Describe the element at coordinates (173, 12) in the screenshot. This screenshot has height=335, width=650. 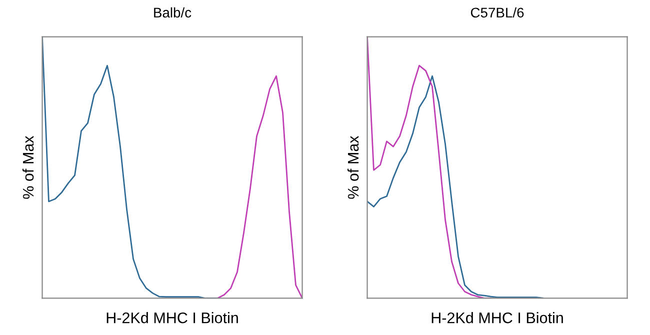
I see `chart-title: Balb/c` at that location.